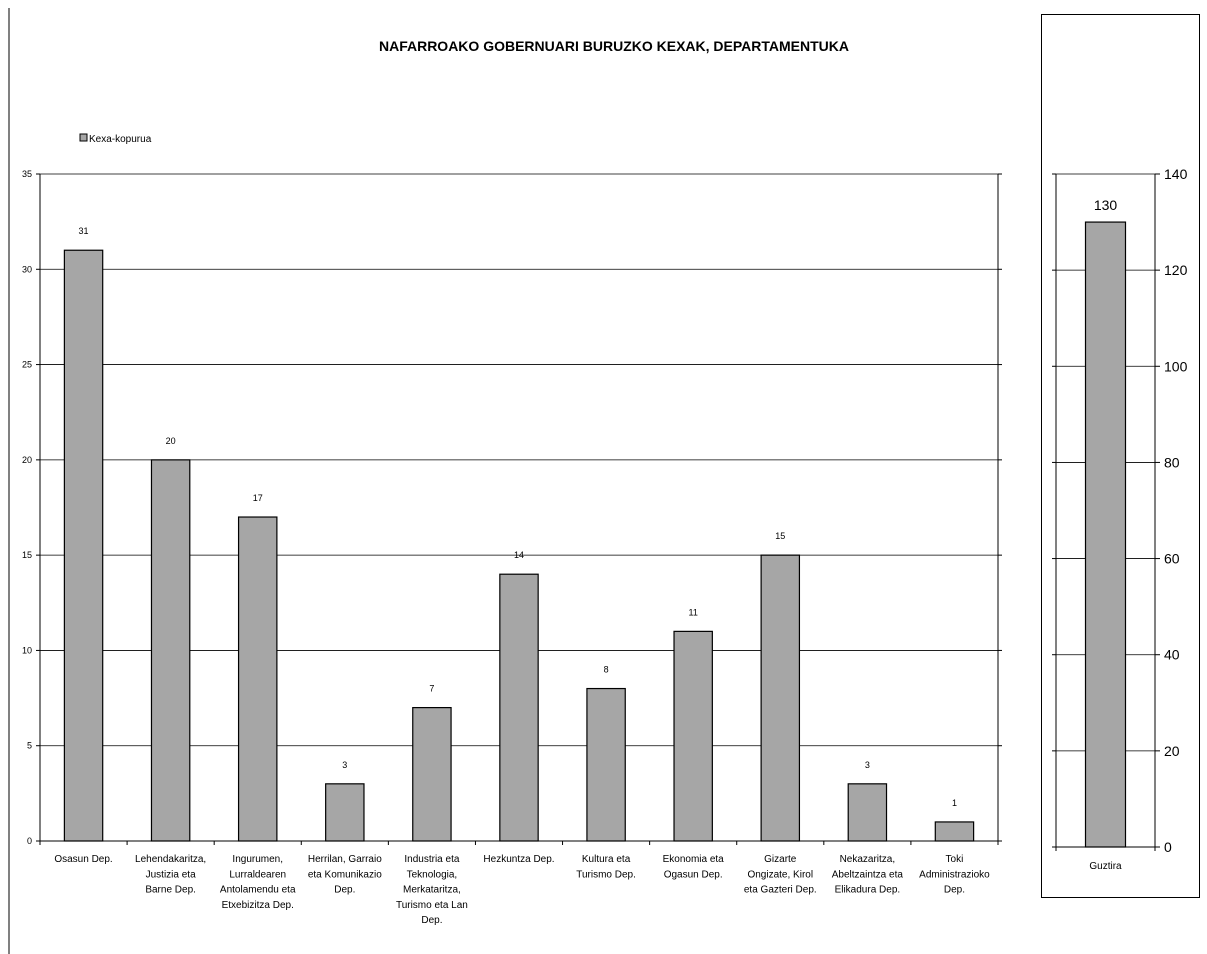 Image resolution: width=1207 pixels, height=954 pixels. I want to click on category-label: Lehendakaritza, Justizia eta Barne Dep., so click(170, 875).